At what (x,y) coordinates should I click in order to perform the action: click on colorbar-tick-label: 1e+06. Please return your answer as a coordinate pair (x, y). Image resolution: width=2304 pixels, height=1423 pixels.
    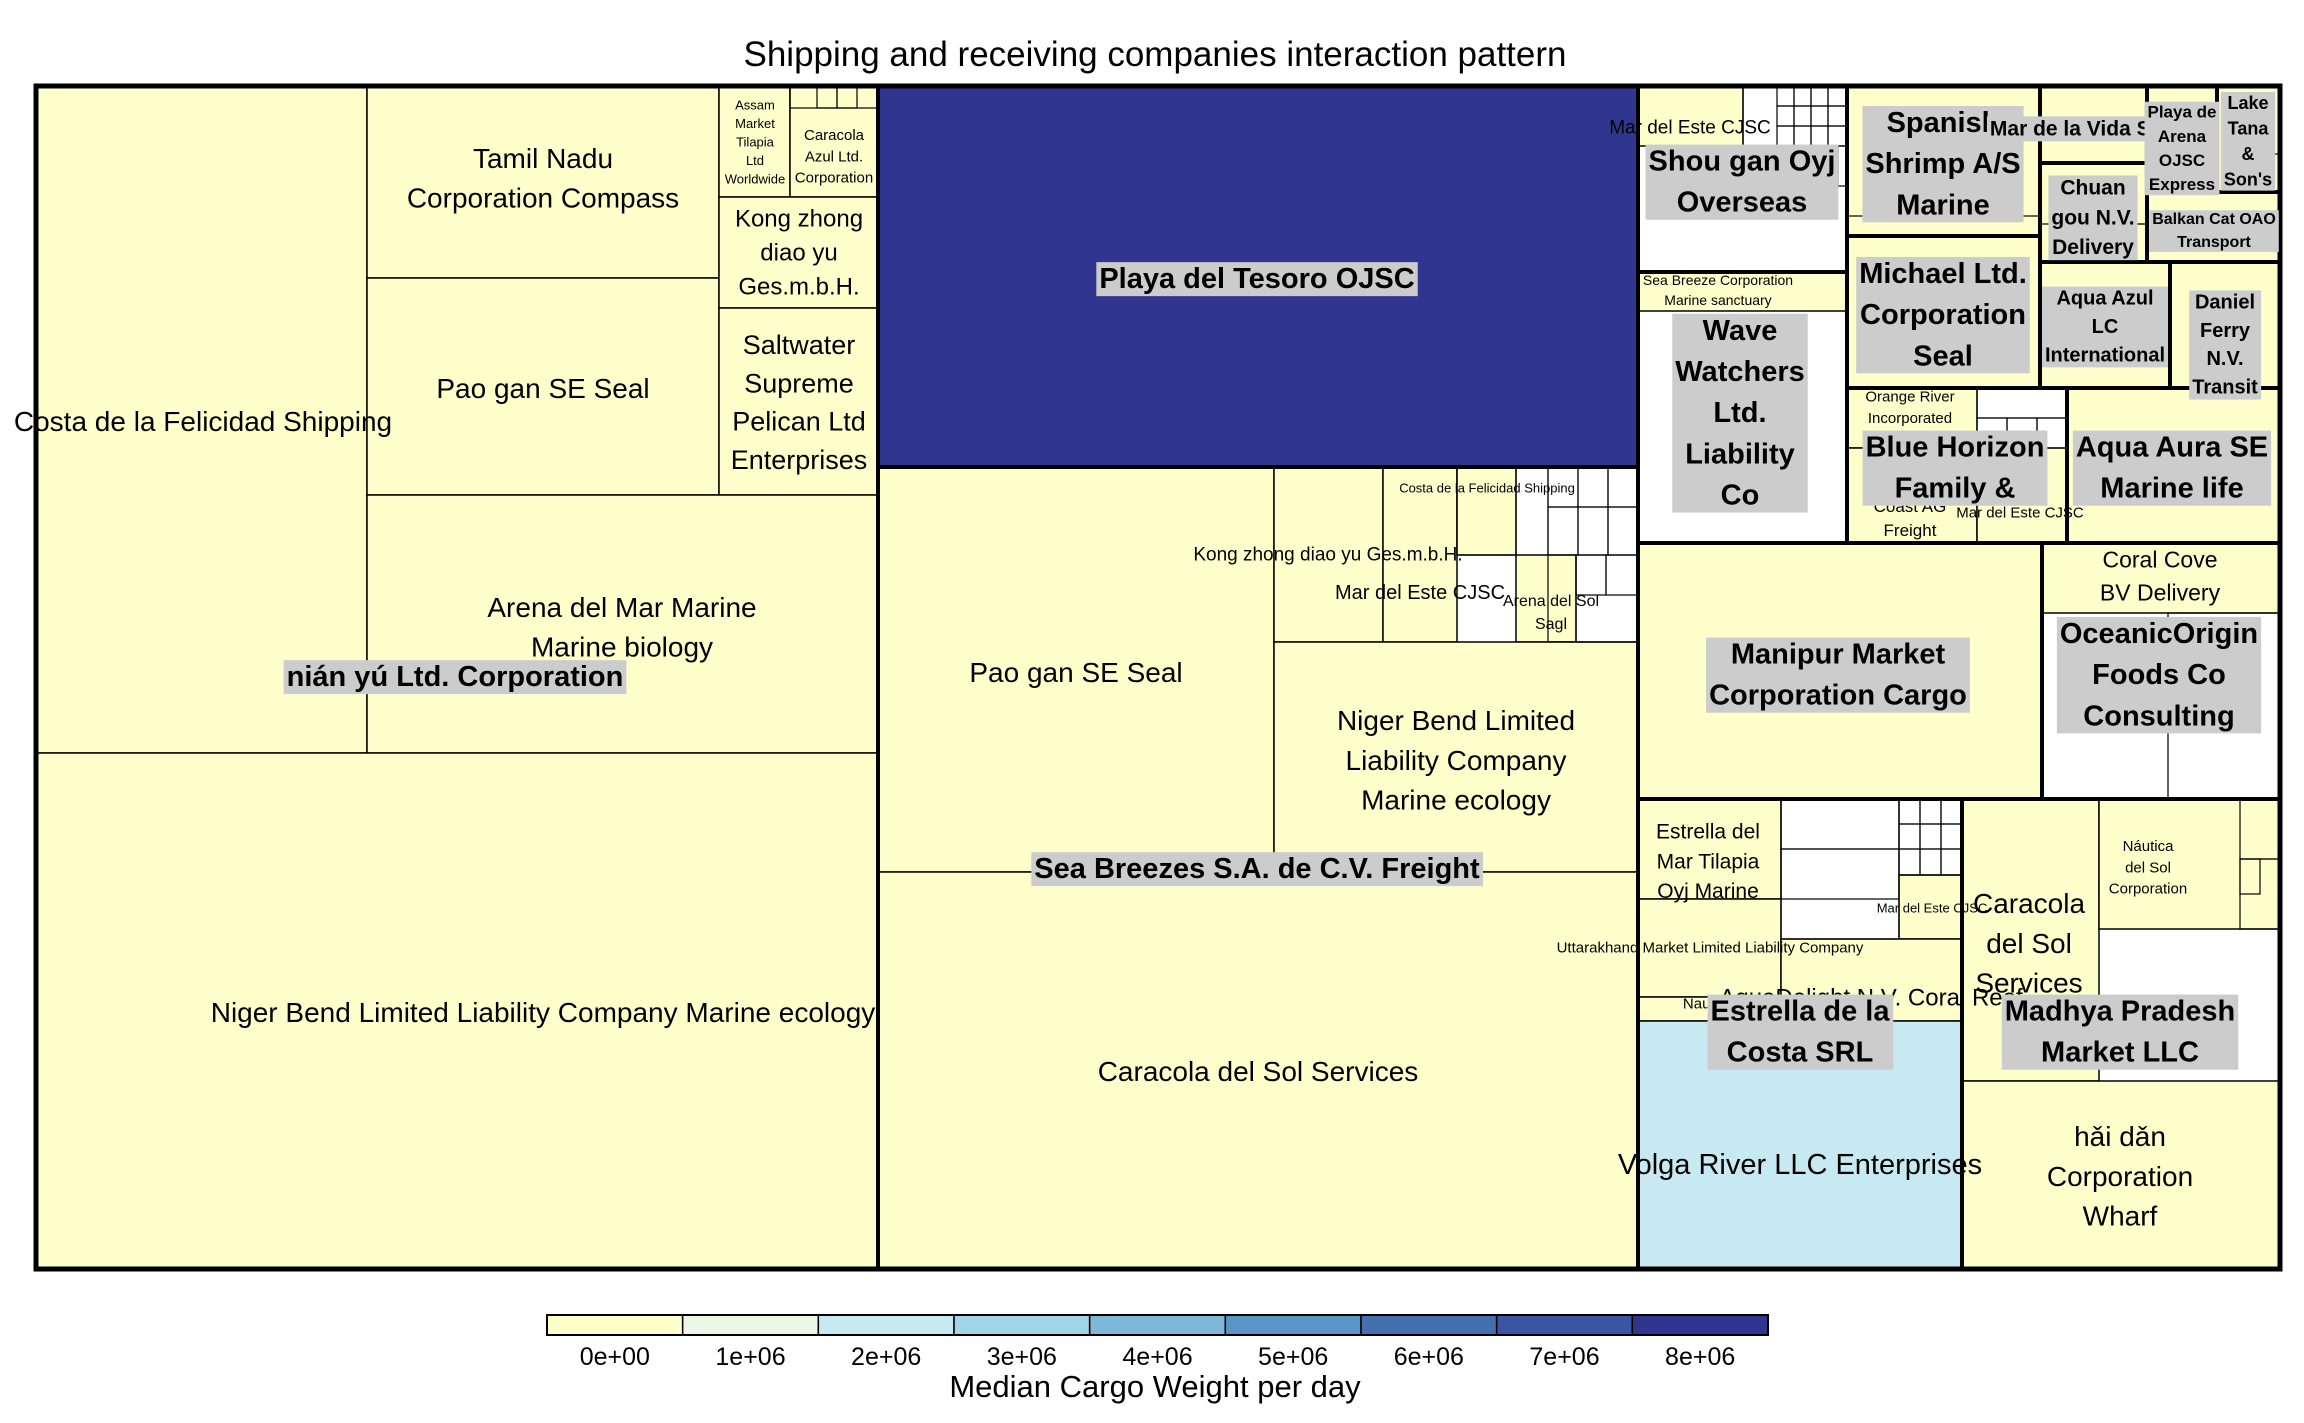
    Looking at the image, I should click on (750, 1357).